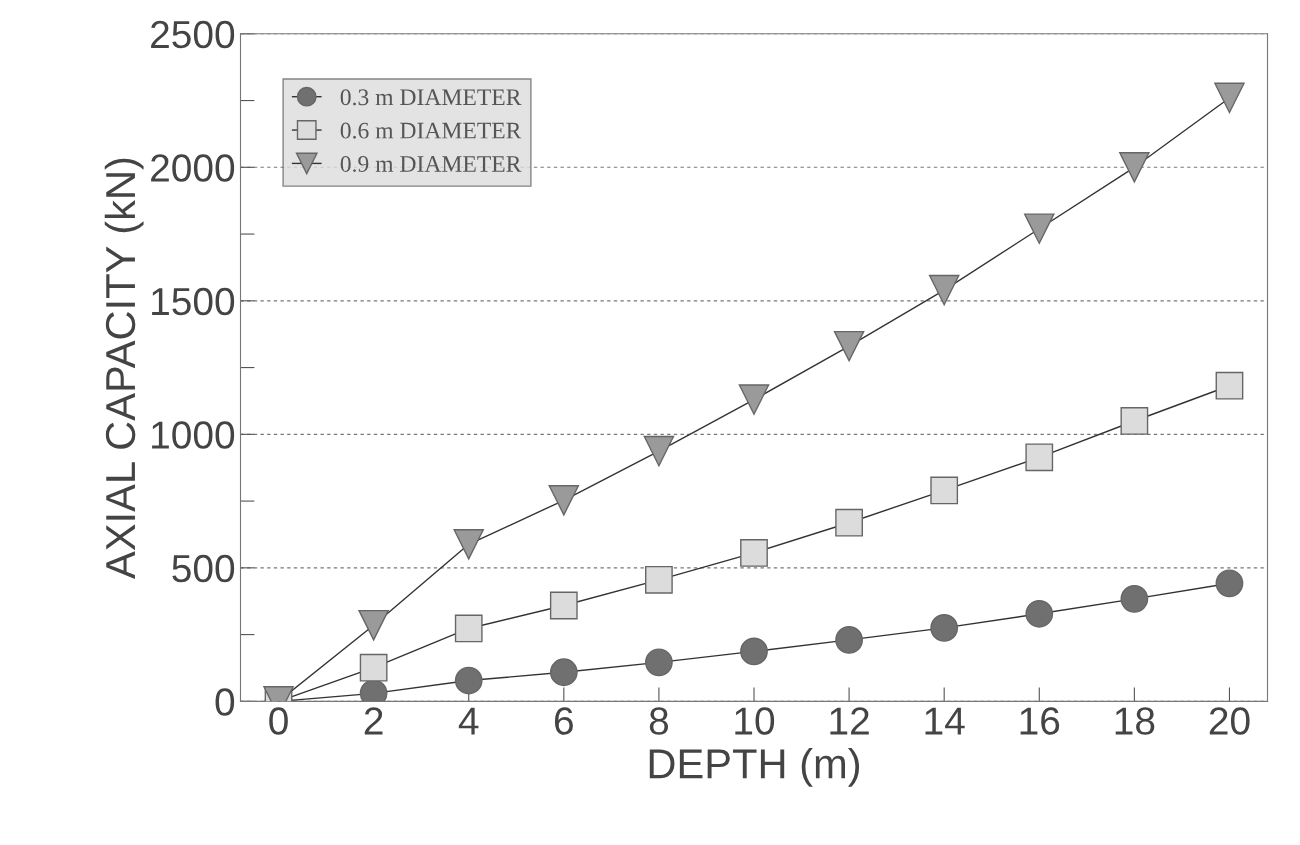 The height and width of the screenshot is (845, 1300). What do you see at coordinates (373, 721) in the screenshot?
I see `x-tick-label: 2` at bounding box center [373, 721].